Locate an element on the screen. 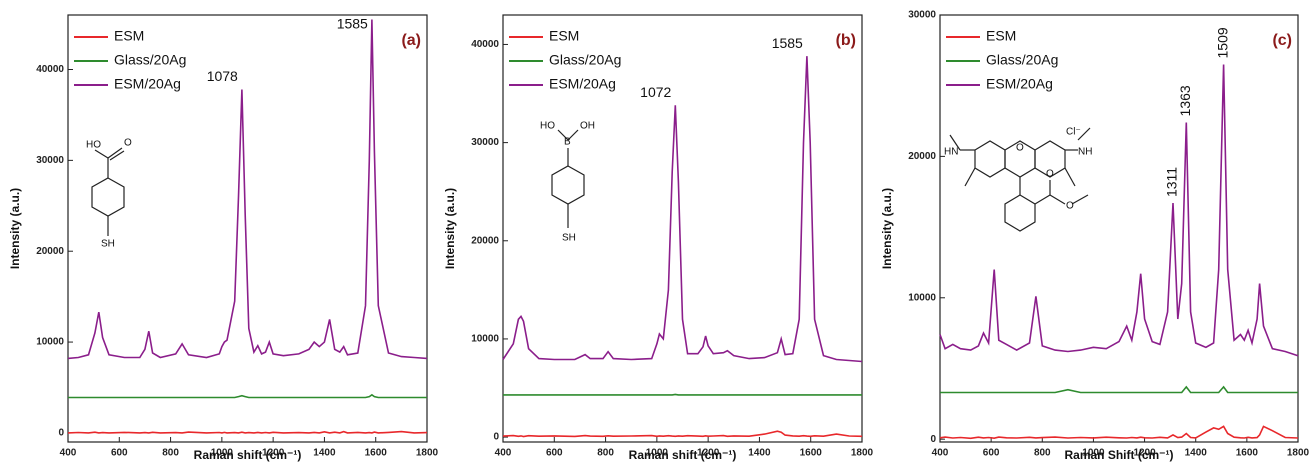  panel-label: (c) is located at coordinates (1282, 40).